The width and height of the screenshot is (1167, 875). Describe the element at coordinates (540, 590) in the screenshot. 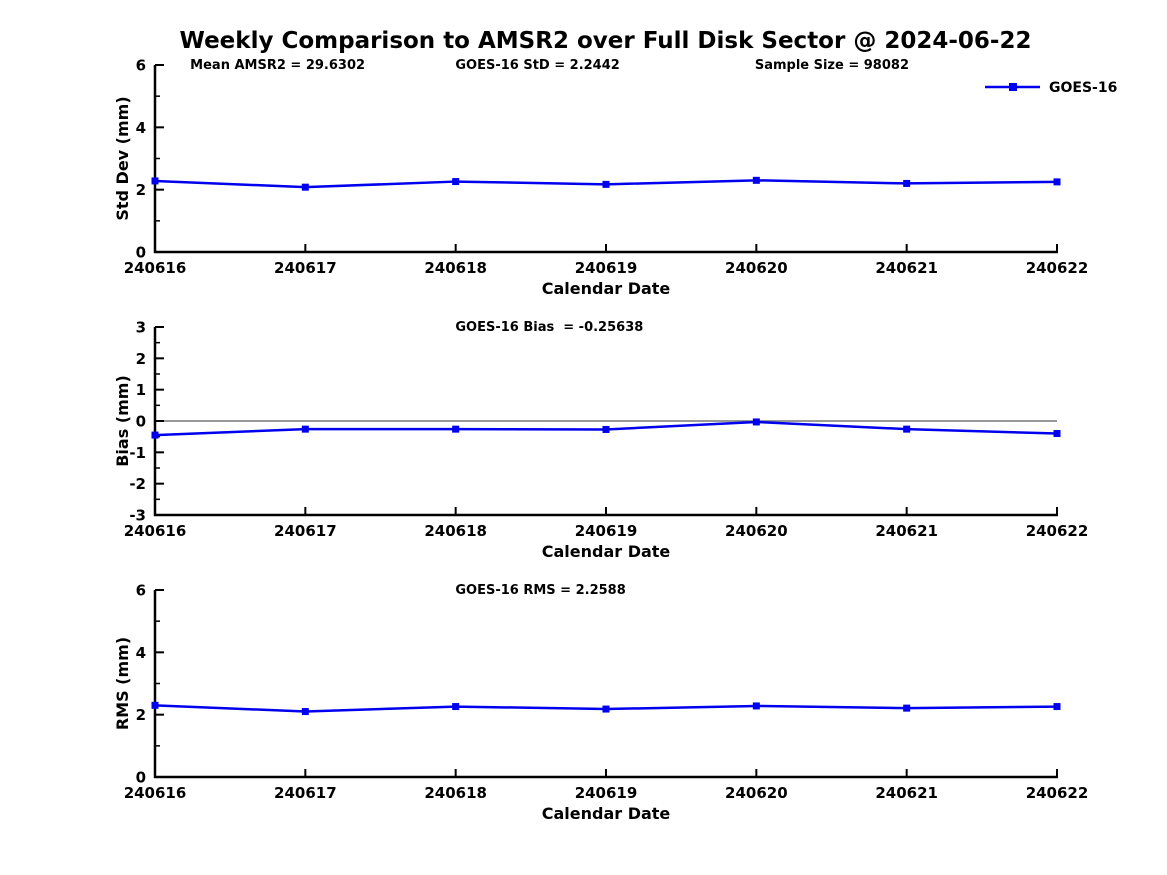

I see `annotation-text: GOES-16 RMS = 2.2588` at that location.